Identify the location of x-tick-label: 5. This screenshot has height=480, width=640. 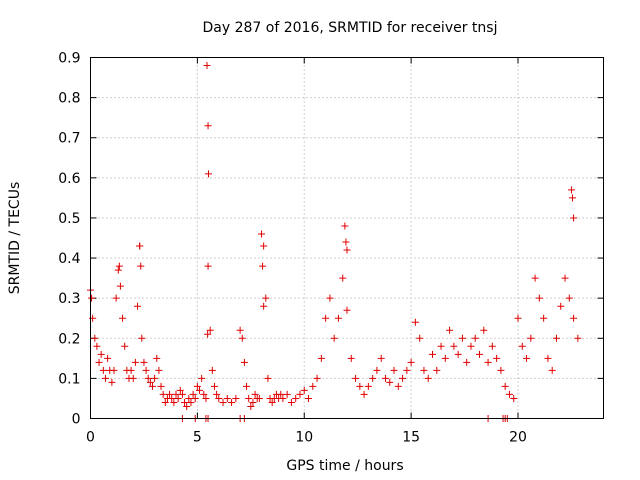
(197, 438).